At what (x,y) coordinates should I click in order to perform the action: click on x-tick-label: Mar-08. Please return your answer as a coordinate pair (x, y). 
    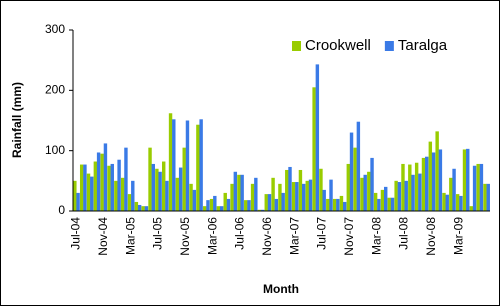
    Looking at the image, I should click on (376, 236).